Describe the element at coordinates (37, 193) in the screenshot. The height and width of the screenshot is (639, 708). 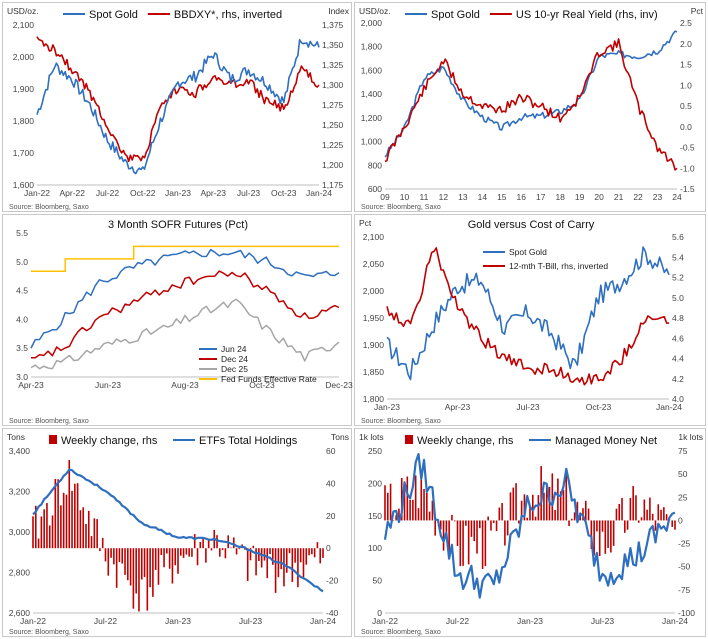
I see `x-tick-label: Jan-22` at that location.